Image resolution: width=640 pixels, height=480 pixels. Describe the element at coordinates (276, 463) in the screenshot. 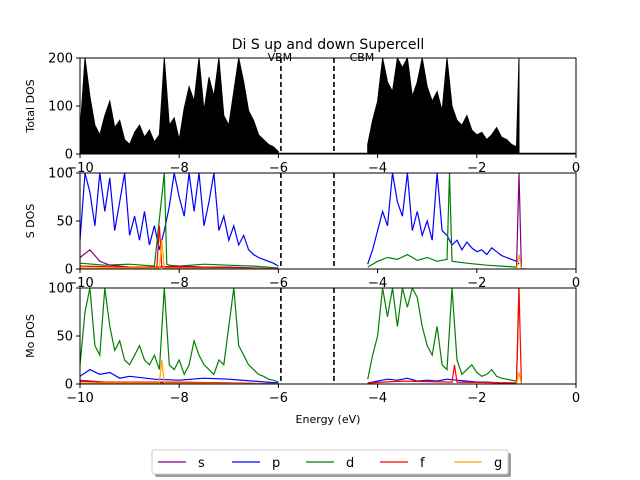

I see `legend-label-p: p` at that location.